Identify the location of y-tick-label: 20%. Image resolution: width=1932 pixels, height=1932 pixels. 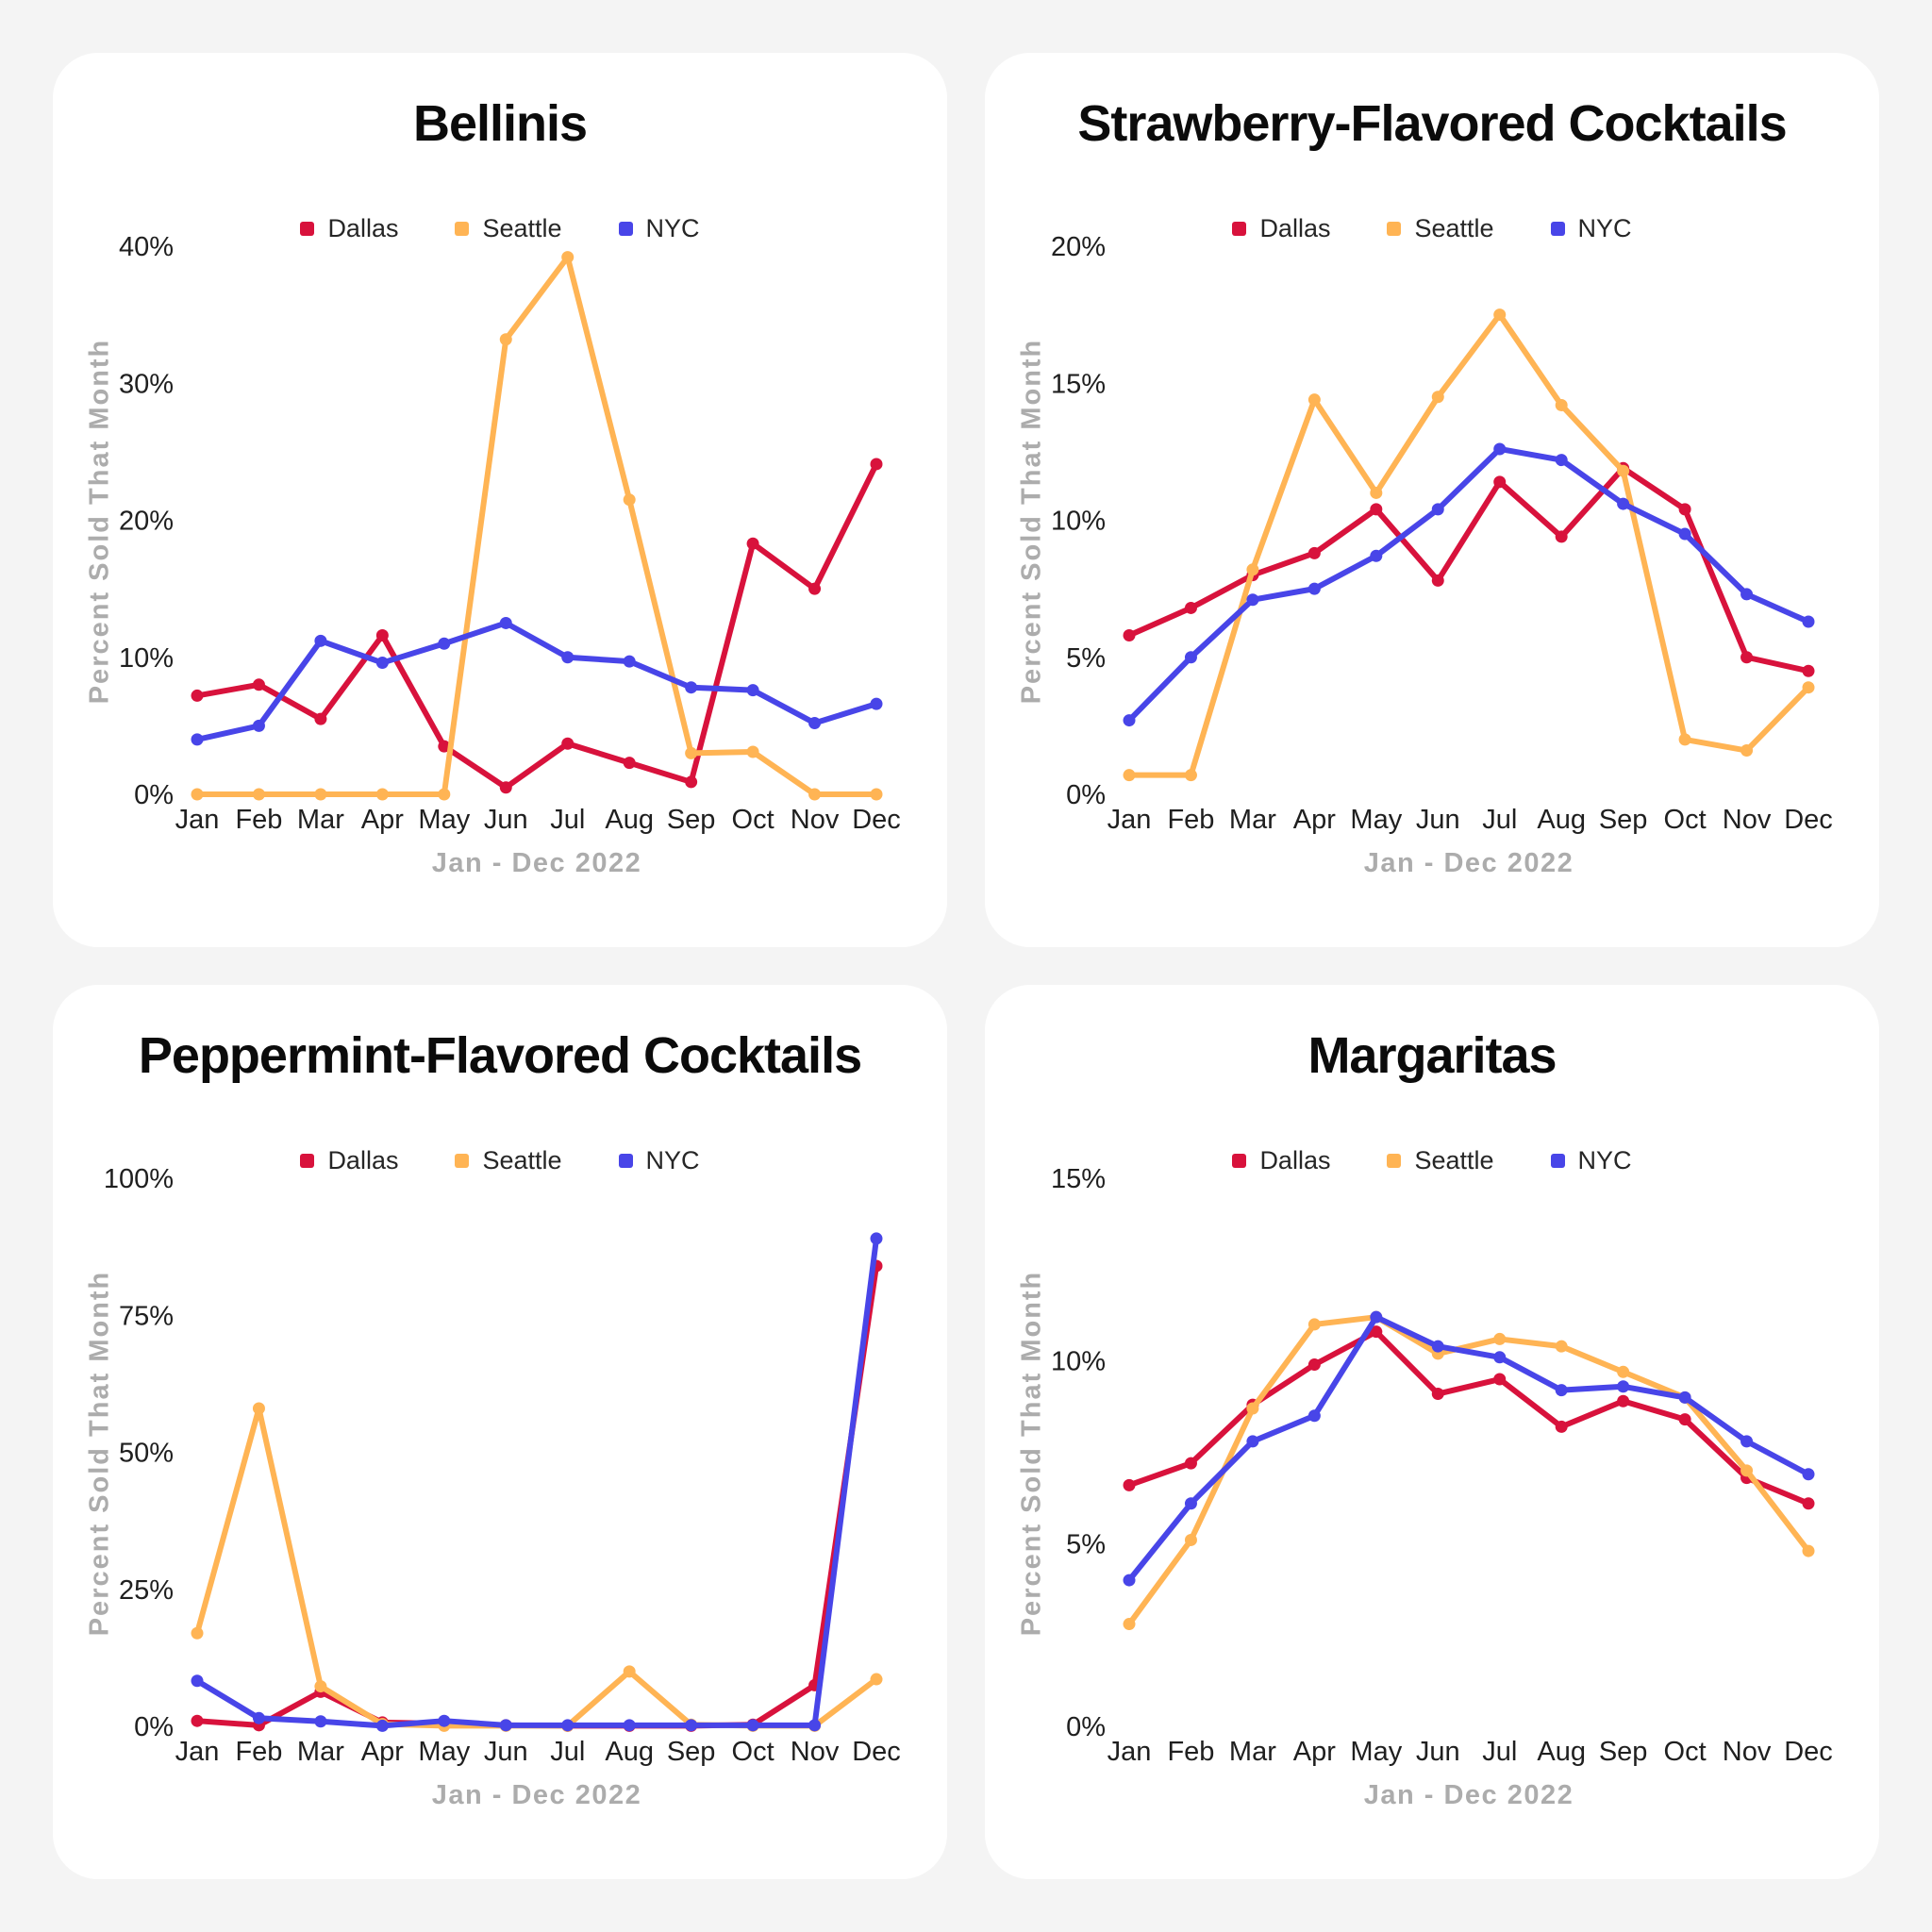
(1079, 247).